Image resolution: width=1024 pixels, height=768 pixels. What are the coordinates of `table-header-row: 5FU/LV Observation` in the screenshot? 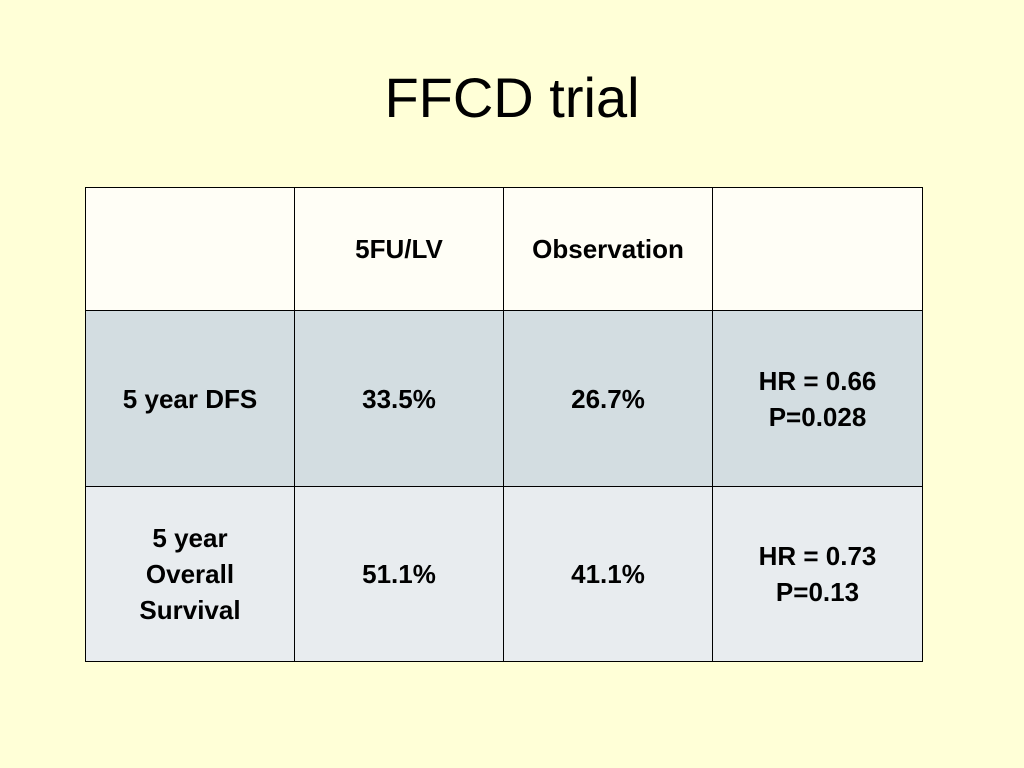 It's located at (504, 249).